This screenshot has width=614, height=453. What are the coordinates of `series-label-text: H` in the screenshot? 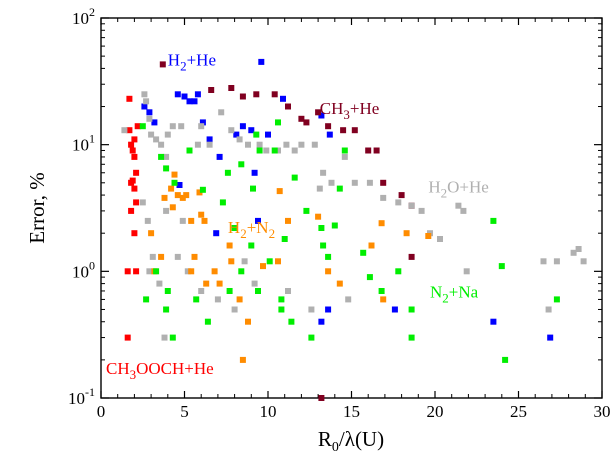 It's located at (234, 227).